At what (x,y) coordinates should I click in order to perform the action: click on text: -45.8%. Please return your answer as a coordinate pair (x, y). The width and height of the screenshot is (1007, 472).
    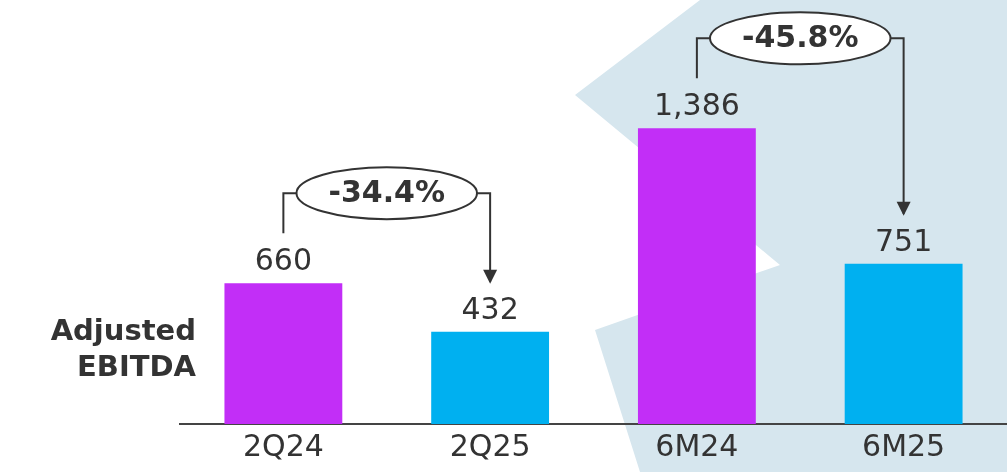
    Looking at the image, I should click on (800, 37).